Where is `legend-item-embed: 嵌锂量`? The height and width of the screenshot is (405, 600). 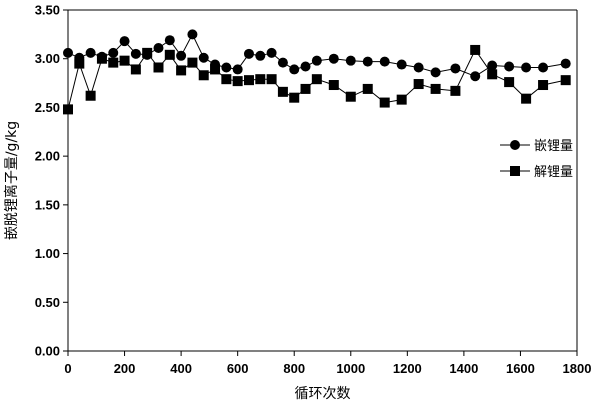 legend-item-embed: 嵌锂量 is located at coordinates (536, 146).